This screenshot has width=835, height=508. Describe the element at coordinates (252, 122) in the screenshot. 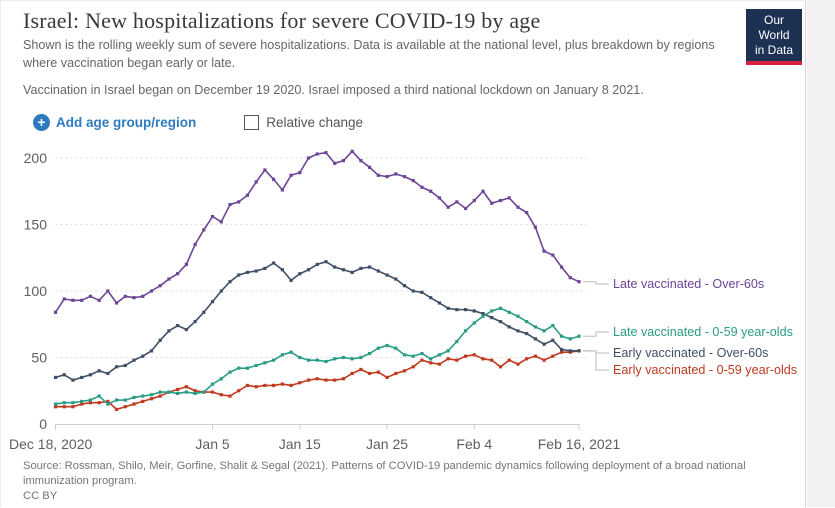

I see `relative-change-checkbox` at that location.